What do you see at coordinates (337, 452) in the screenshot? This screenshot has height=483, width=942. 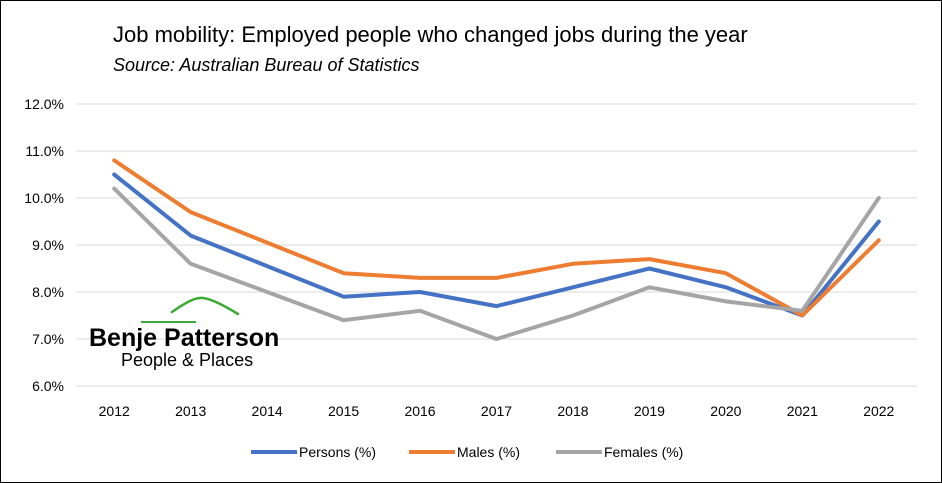 I see `legend-label-persons: Persons (%)` at bounding box center [337, 452].